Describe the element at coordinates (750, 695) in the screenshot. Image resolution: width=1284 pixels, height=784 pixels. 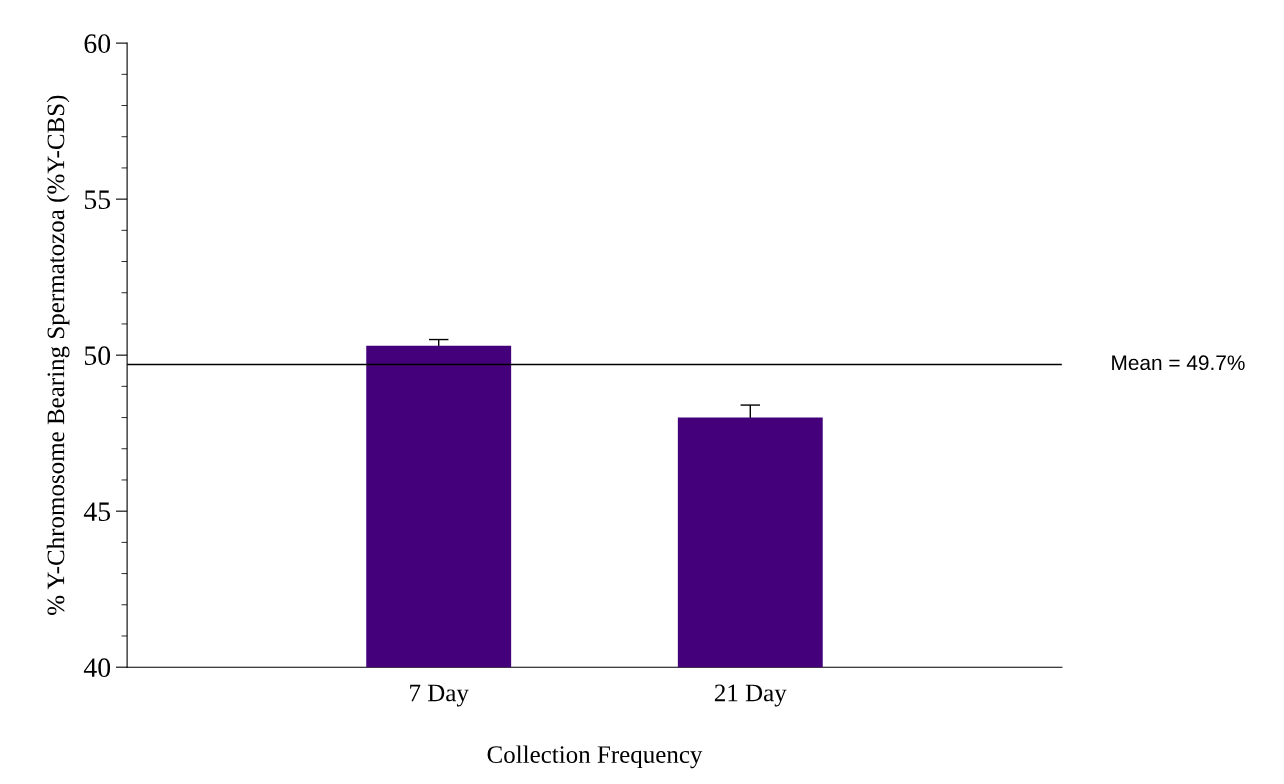
I see `x-tick-label: 21 Day` at that location.